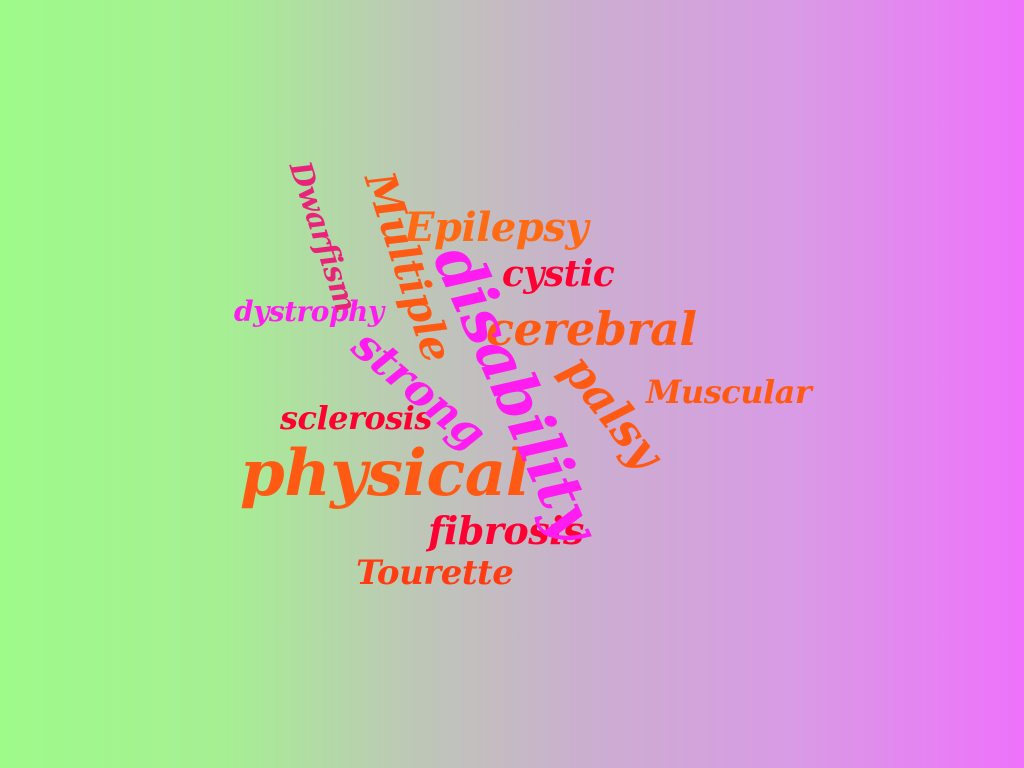 This screenshot has height=768, width=1024. Describe the element at coordinates (356, 418) in the screenshot. I see `word-sclerosis: sclerosis` at that location.